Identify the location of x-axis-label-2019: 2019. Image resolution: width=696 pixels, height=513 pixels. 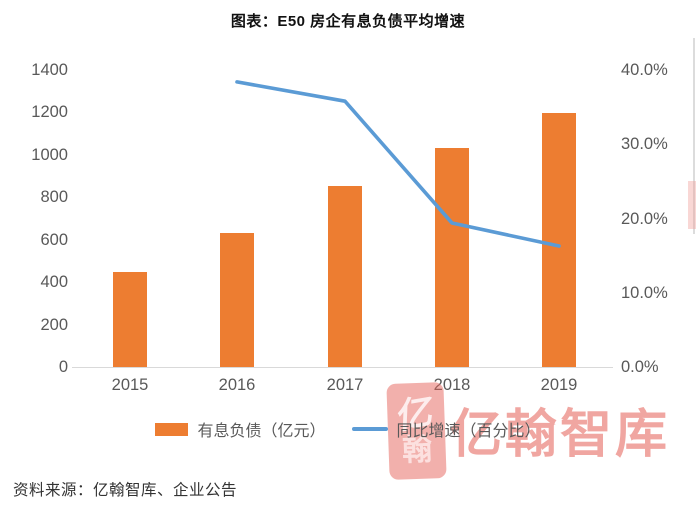
(559, 385).